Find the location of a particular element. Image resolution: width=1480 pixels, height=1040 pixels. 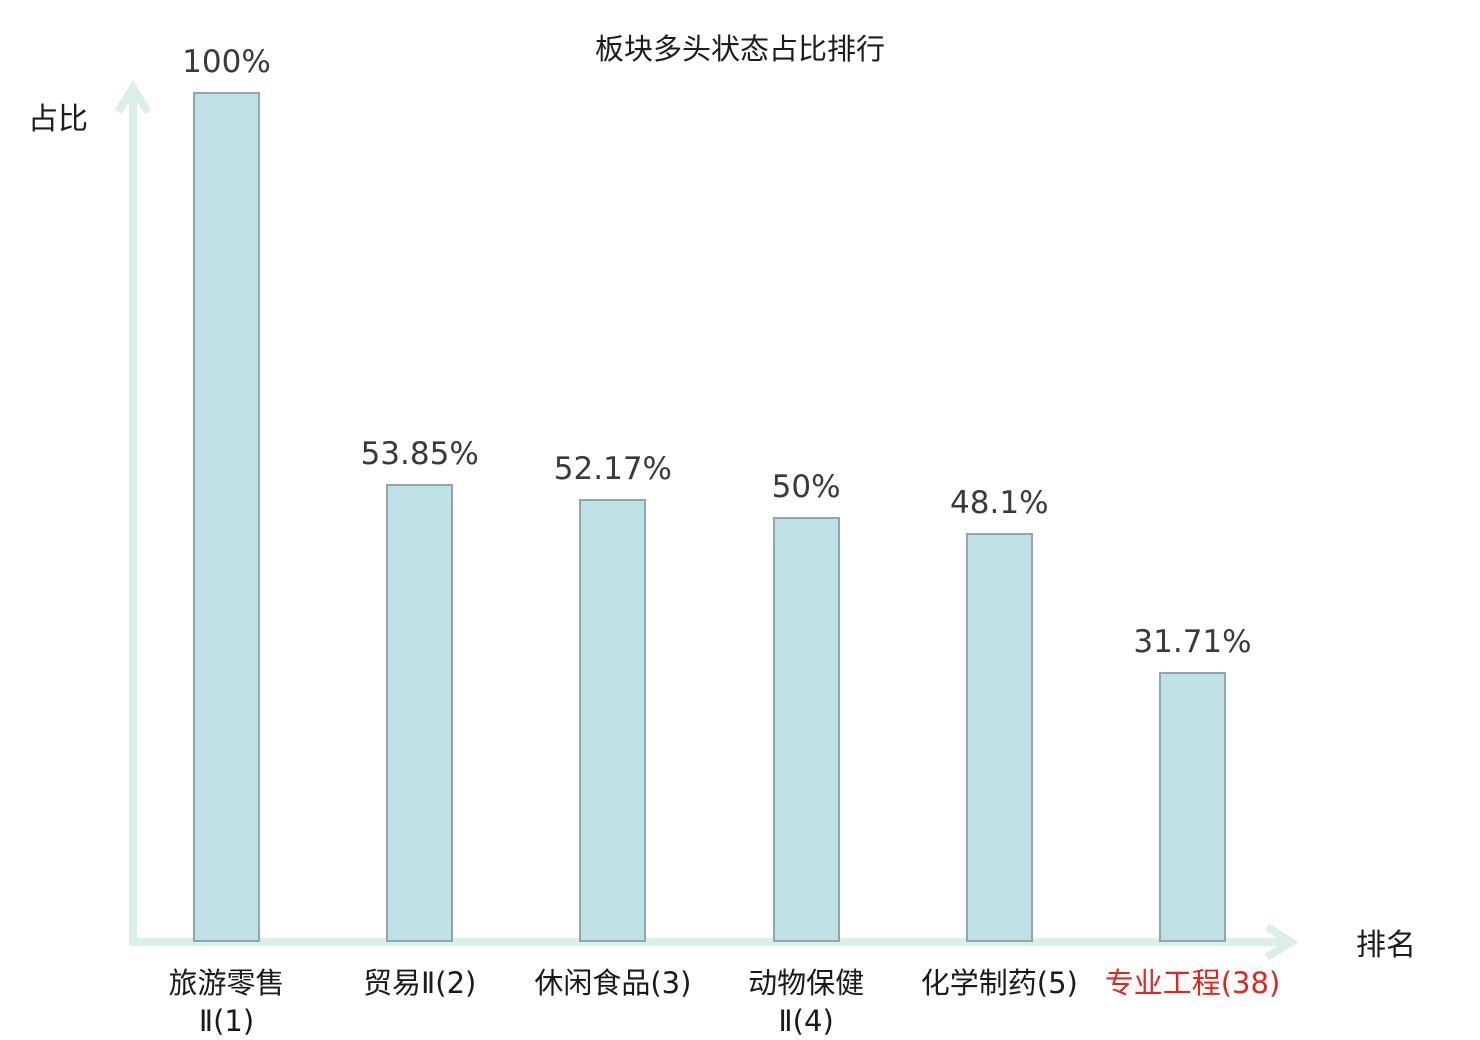

bar-value-label: 50% is located at coordinates (806, 487).